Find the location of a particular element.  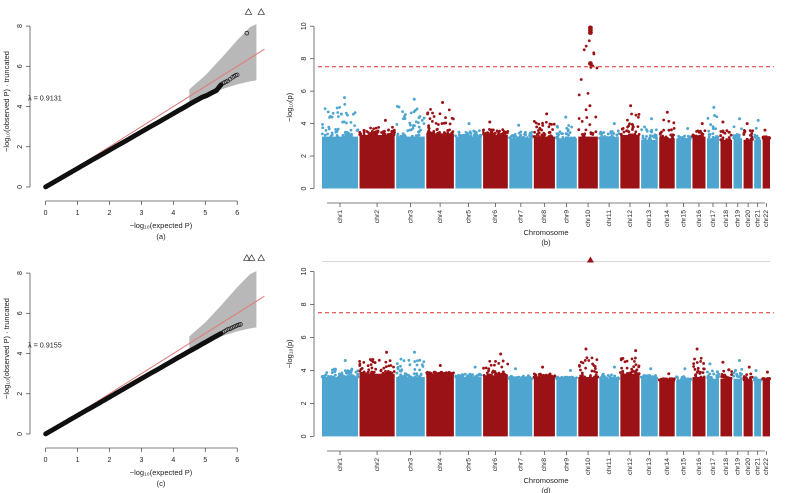

x-tick-label: 4 is located at coordinates (173, 460).